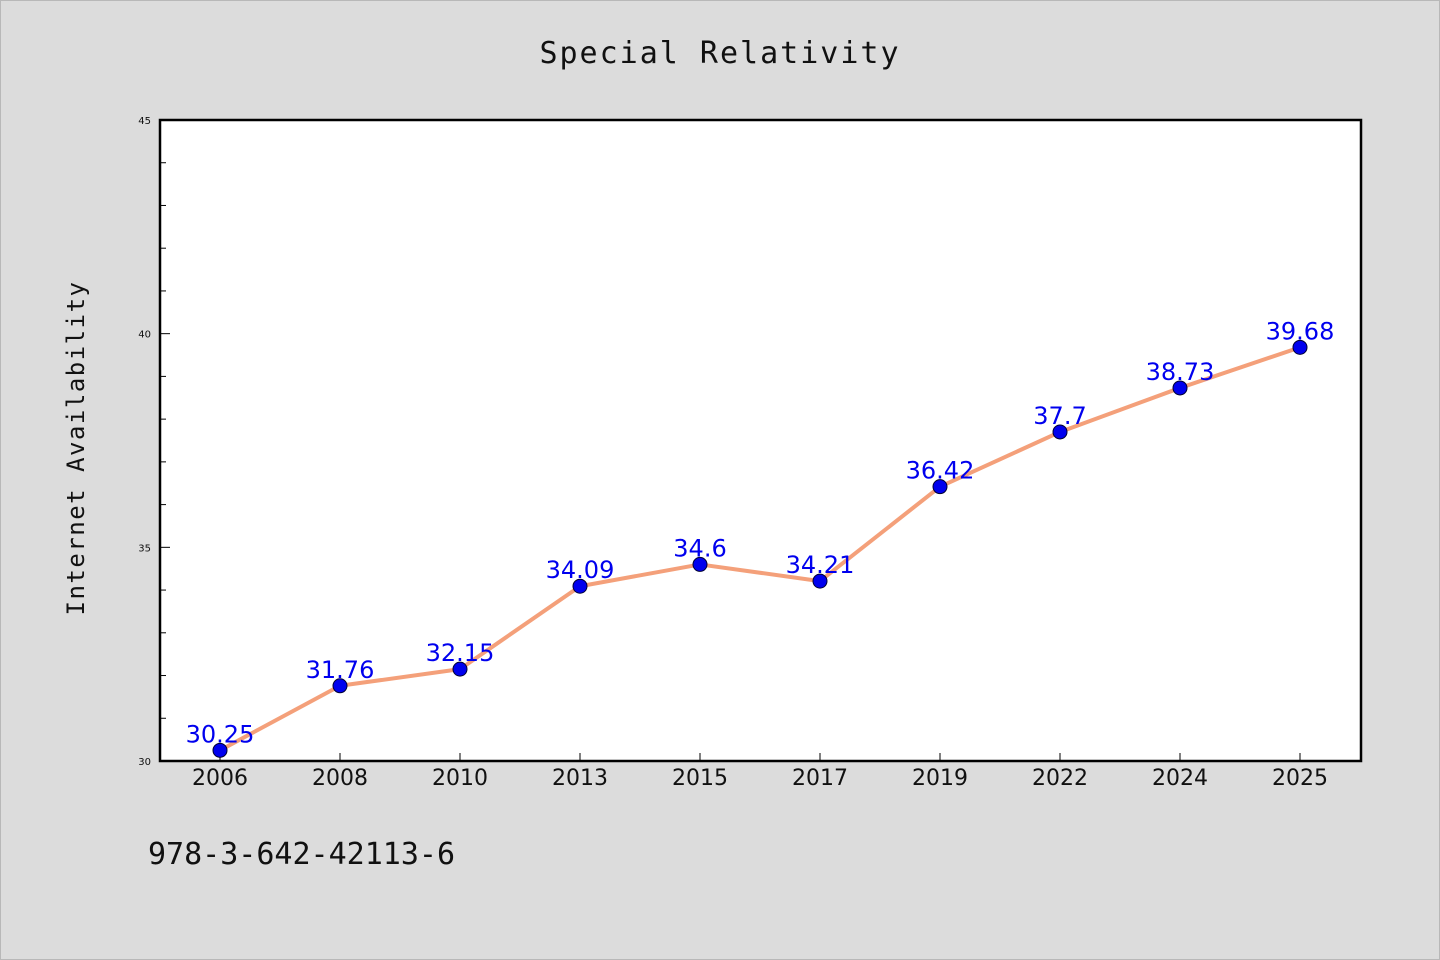 This screenshot has height=960, width=1440. I want to click on x-tick-label: 2017, so click(820, 778).